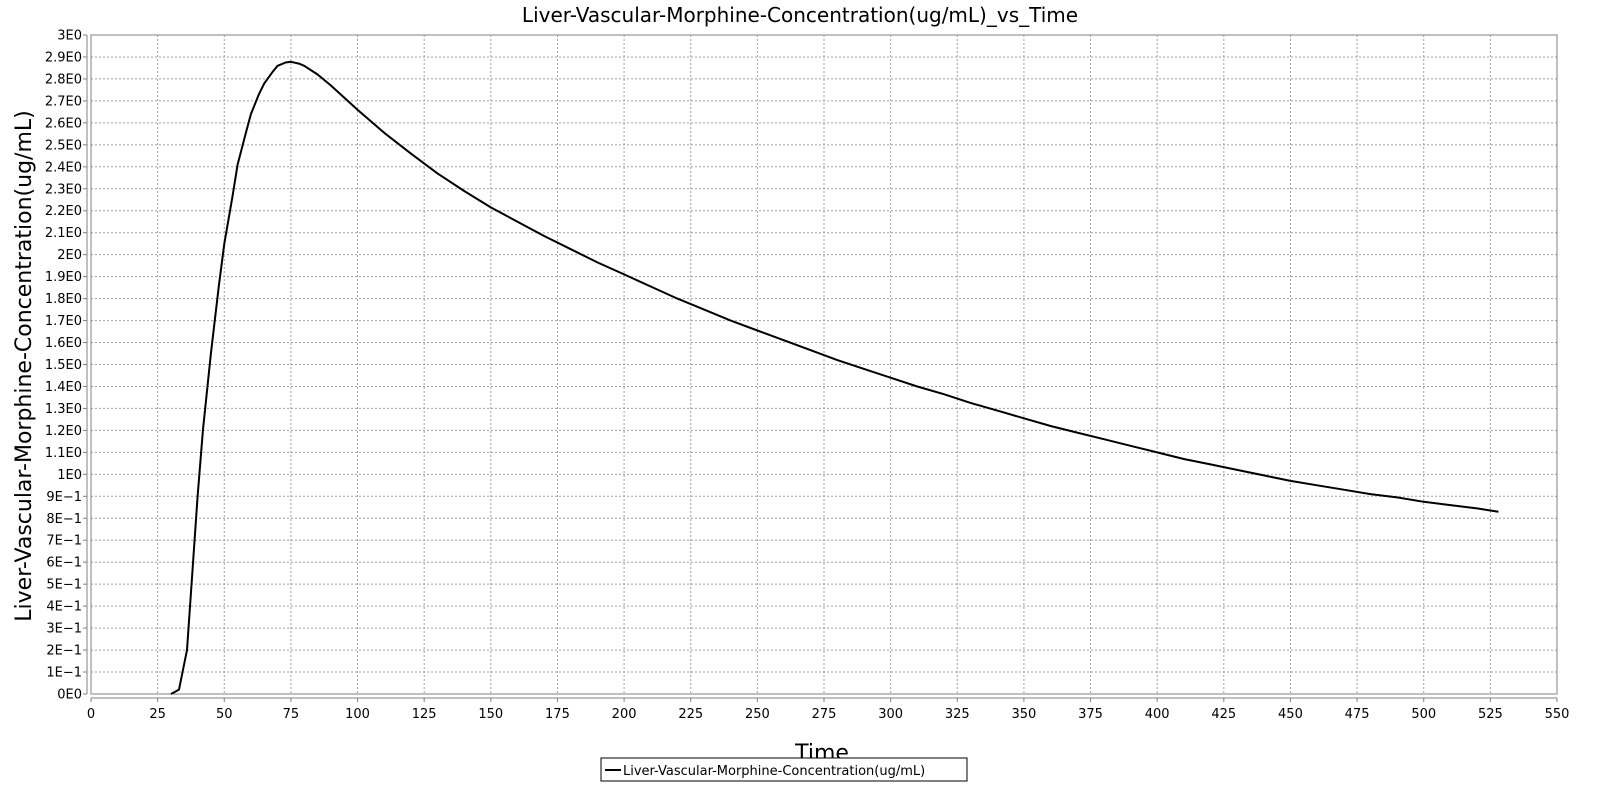 This screenshot has width=1600, height=800. I want to click on x-tick-label: 225, so click(690, 714).